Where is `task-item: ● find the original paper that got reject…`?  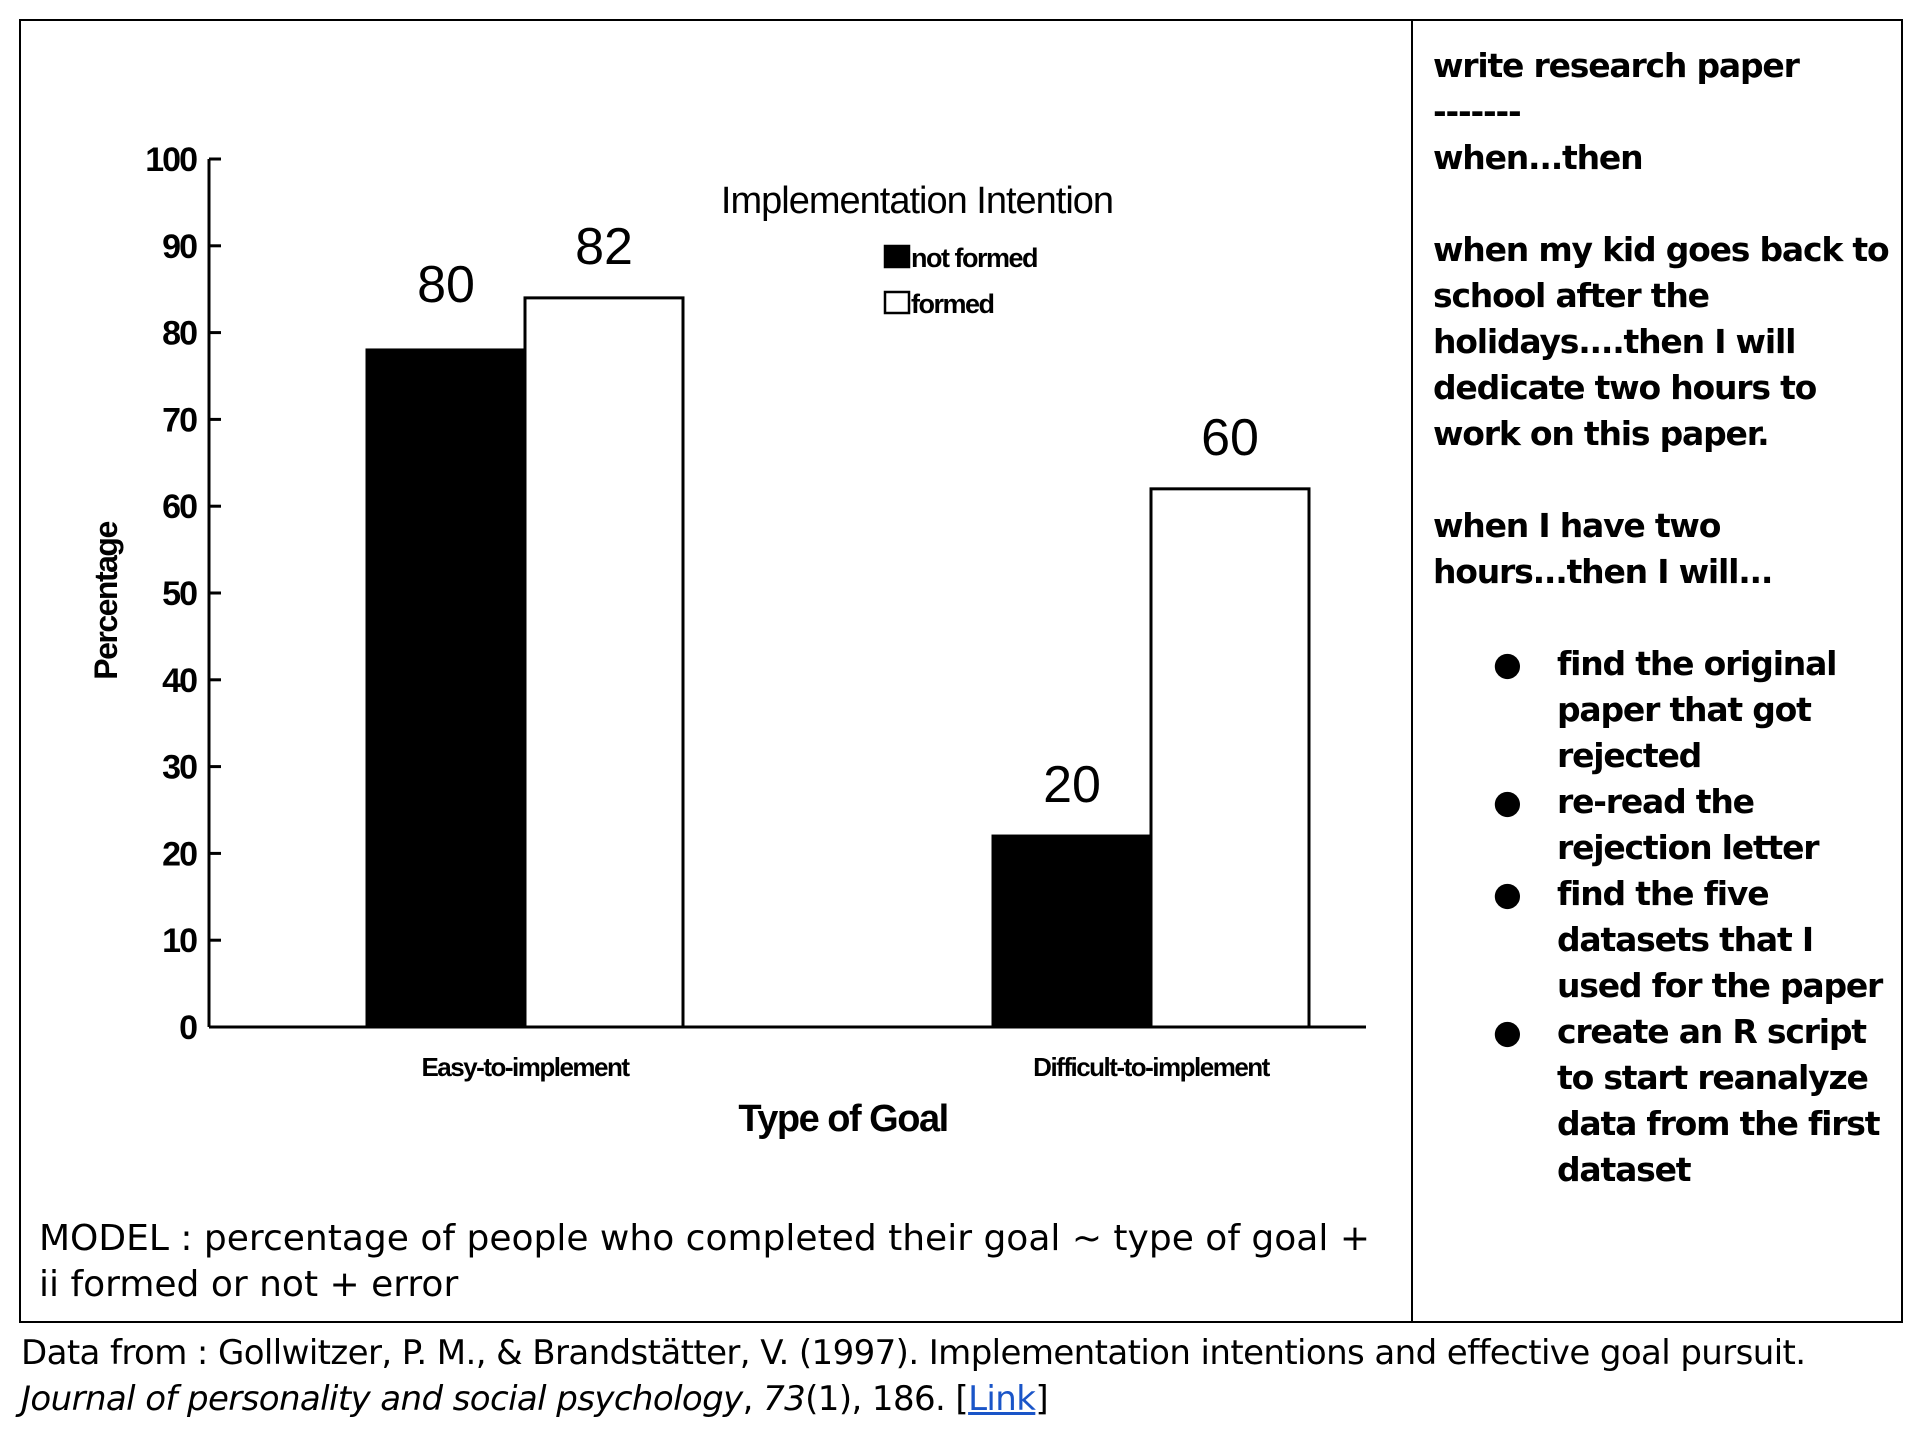 task-item: ● find the original paper that got reject… is located at coordinates (1697, 710).